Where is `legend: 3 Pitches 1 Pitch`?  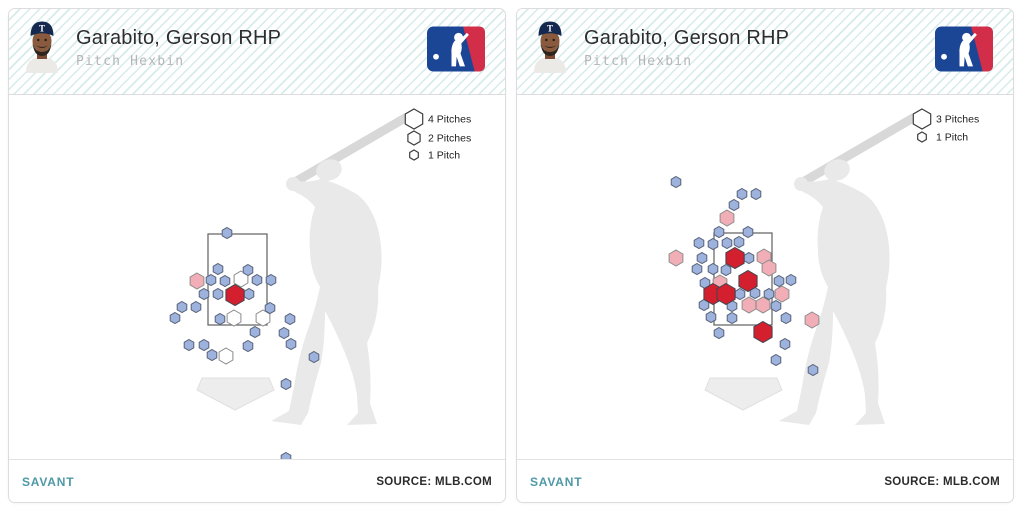
legend: 3 Pitches 1 Pitch is located at coordinates (945, 126).